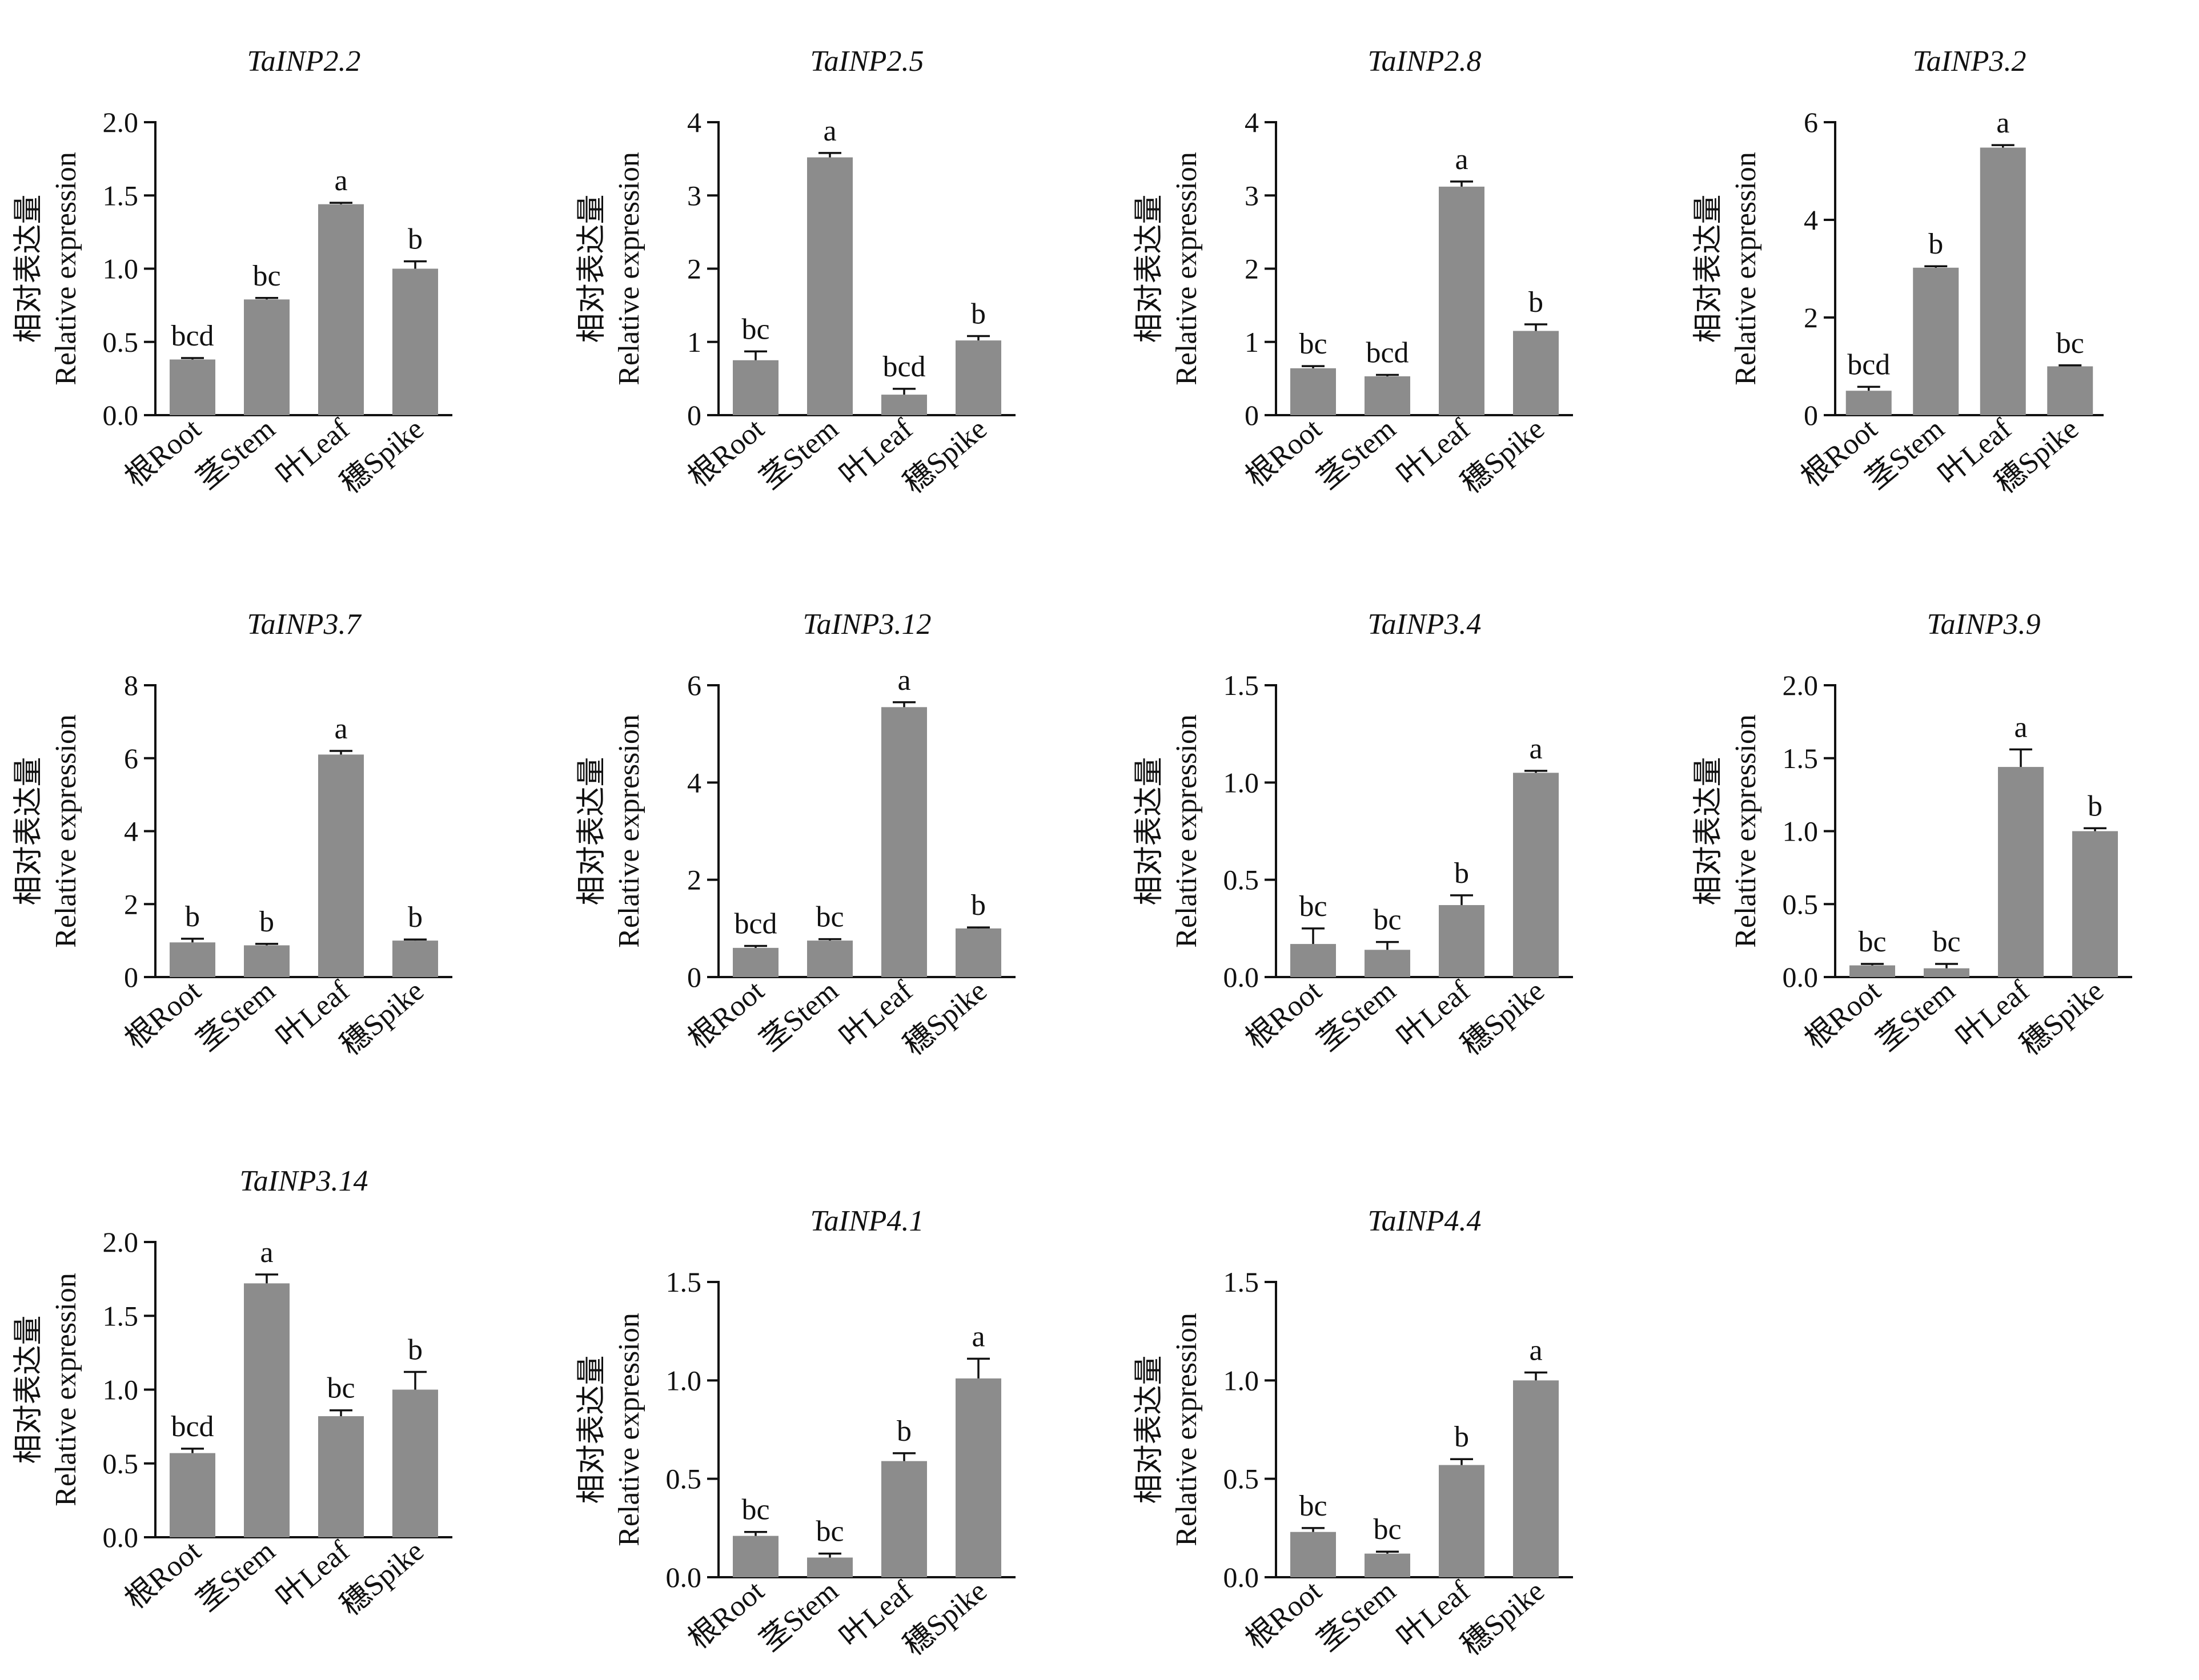 This screenshot has width=2199, height=1680. What do you see at coordinates (867, 1221) in the screenshot?
I see `chart-title: TaINP4.1` at bounding box center [867, 1221].